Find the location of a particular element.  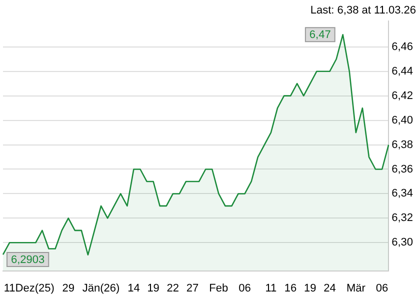

x-tick-label: 16 is located at coordinates (290, 288).